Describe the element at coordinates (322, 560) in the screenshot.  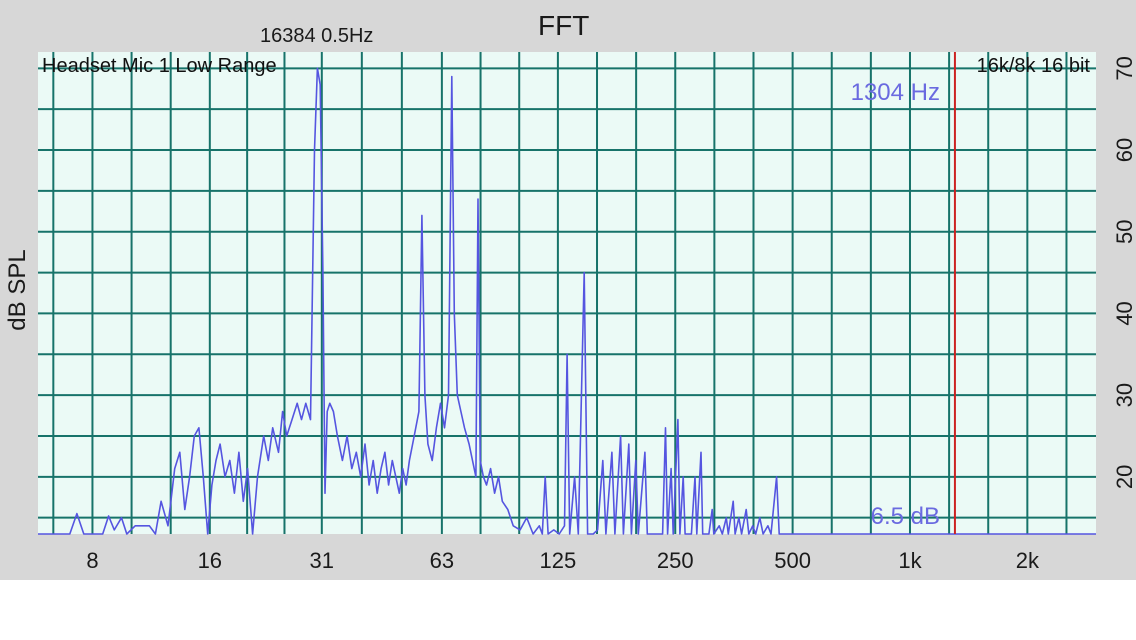
I see `x-tick-label: 31` at that location.